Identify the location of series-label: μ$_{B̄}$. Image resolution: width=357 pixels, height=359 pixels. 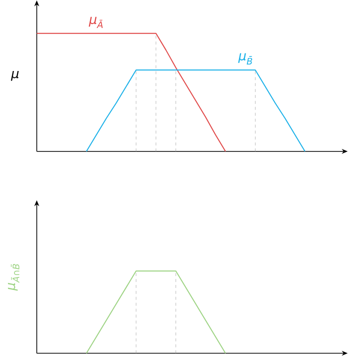
(245, 59).